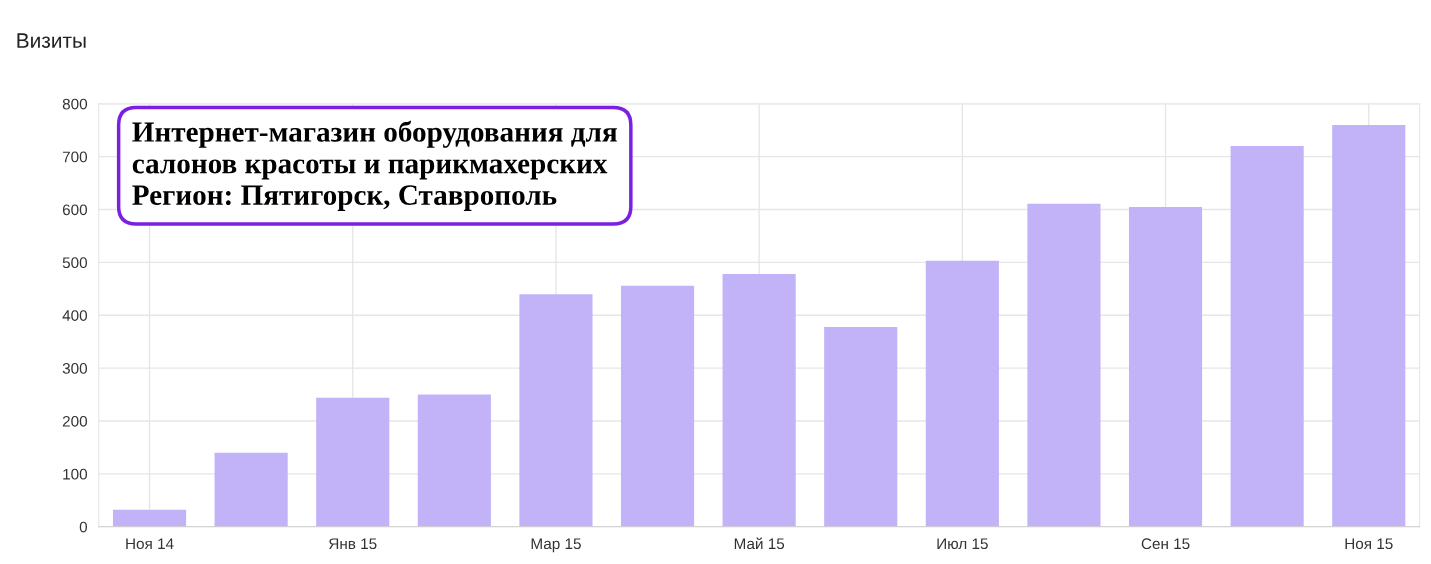 This screenshot has height=564, width=1431. Describe the element at coordinates (1369, 544) in the screenshot. I see `x-tick-label: Ноя 15` at that location.